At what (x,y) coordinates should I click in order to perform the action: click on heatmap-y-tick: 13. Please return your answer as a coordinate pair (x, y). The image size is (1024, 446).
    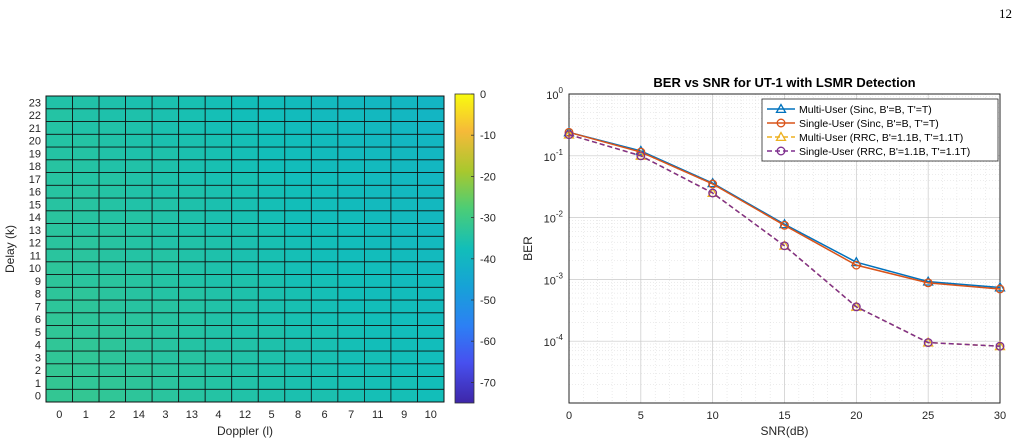
    Looking at the image, I should click on (35, 231).